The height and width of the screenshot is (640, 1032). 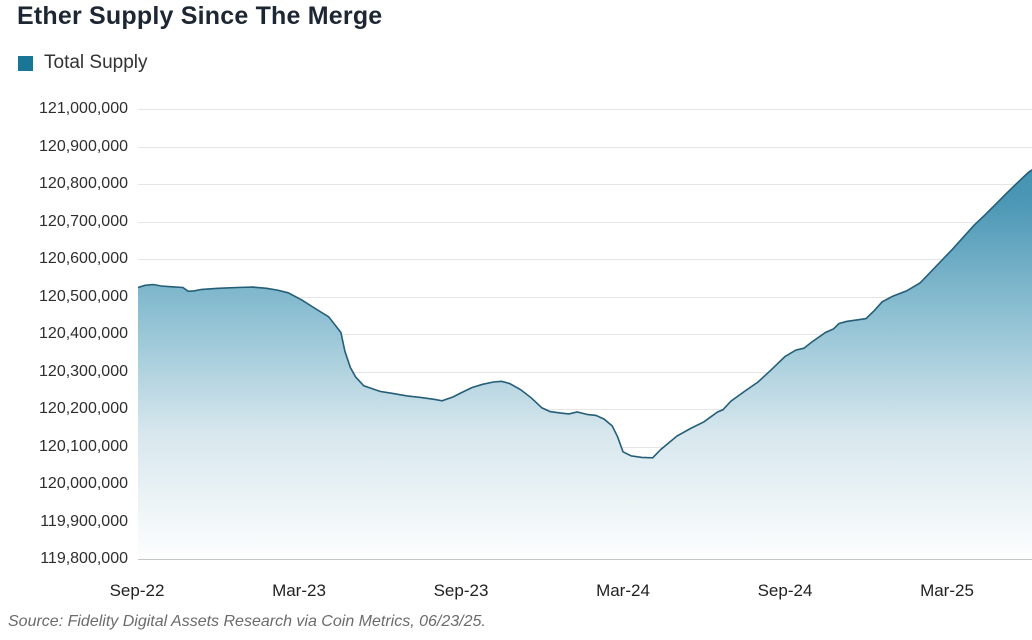 What do you see at coordinates (623, 590) in the screenshot?
I see `x-tick-label: Mar-24` at bounding box center [623, 590].